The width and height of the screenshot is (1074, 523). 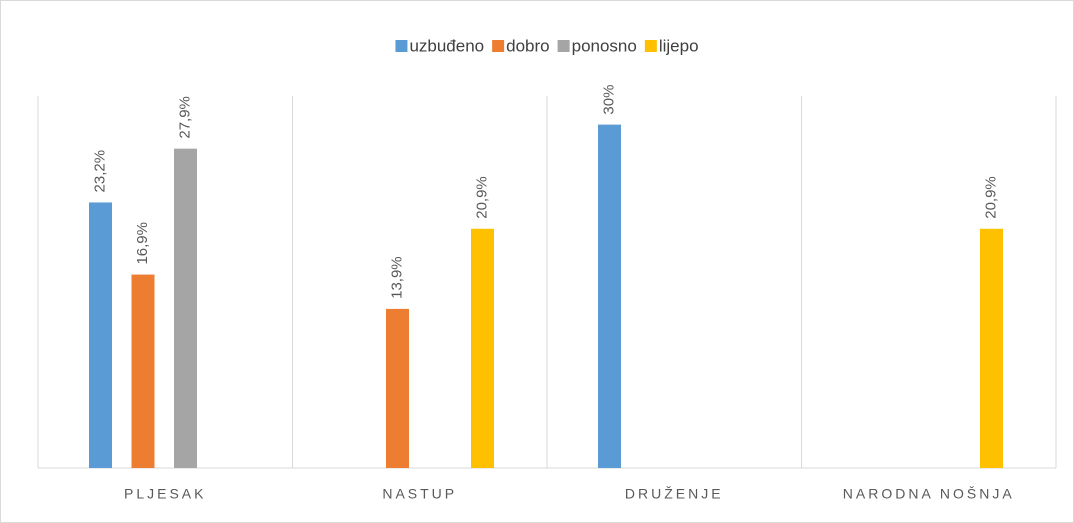 I want to click on legend-label: ponosno, so click(x=604, y=45).